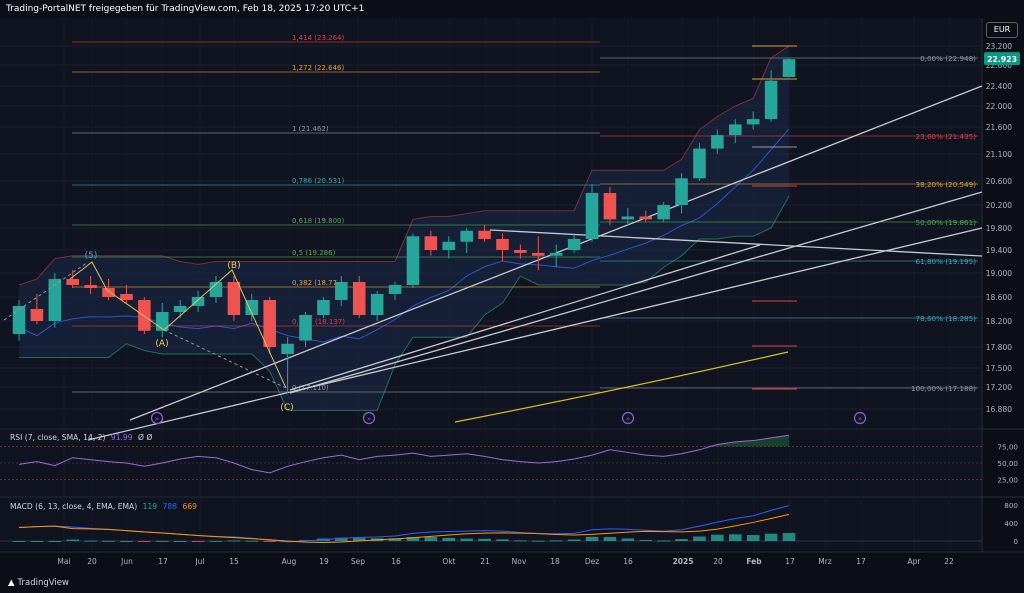  What do you see at coordinates (81, 66) in the screenshot?
I see `pivots-weekly-row: Pivots (Traditional, Weekly, 1, Left, 1)` at bounding box center [81, 66].